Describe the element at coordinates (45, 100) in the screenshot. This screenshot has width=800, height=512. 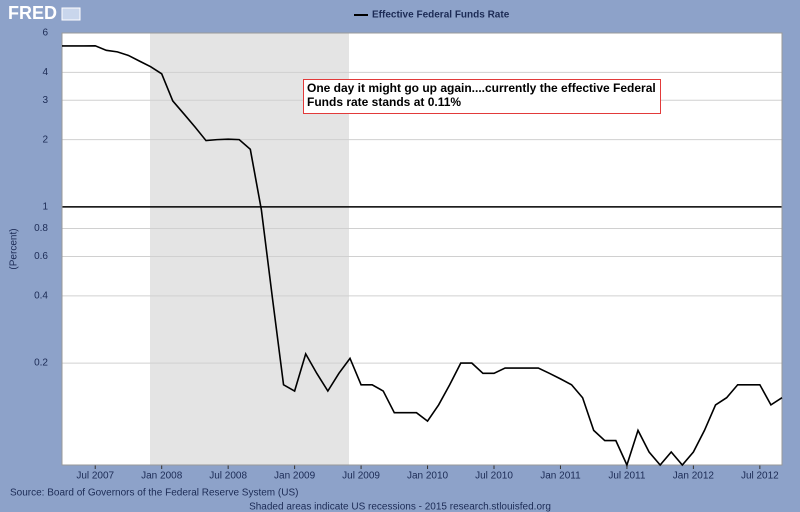
I see `y-tick-label: 3` at that location.